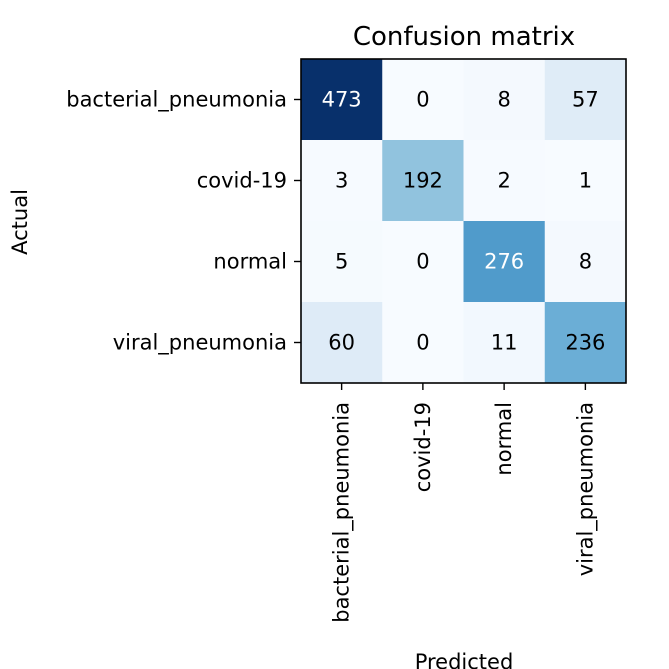 This screenshot has height=669, width=669. Describe the element at coordinates (585, 489) in the screenshot. I see `x-tick-label-viral-pneumonia: viral_pneumonia` at that location.